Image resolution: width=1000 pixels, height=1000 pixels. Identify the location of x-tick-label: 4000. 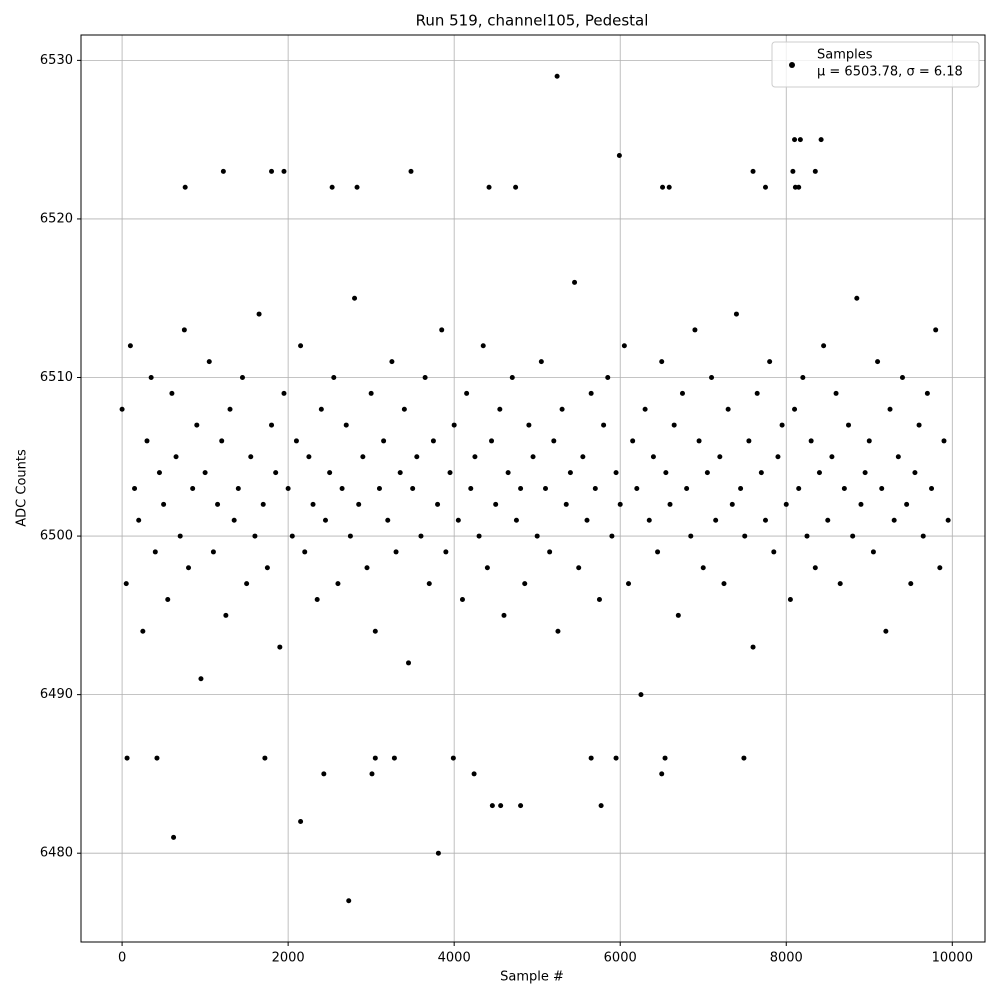
(454, 958).